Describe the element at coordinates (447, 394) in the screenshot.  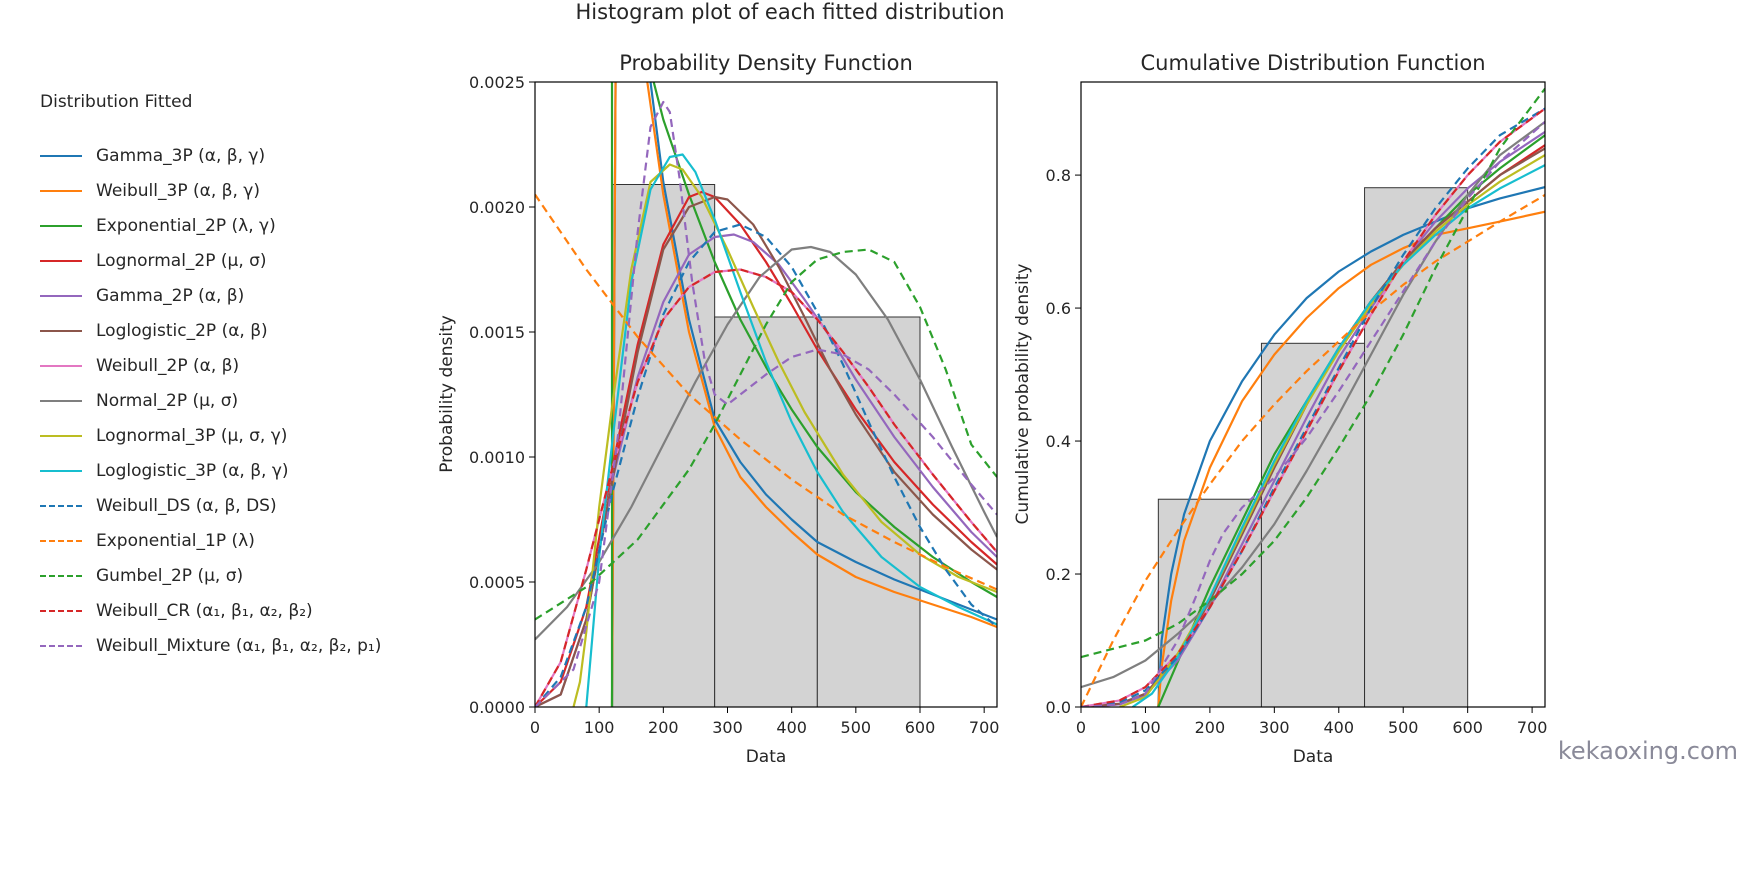
I see `pdf-ylabel: Probability density` at that location.